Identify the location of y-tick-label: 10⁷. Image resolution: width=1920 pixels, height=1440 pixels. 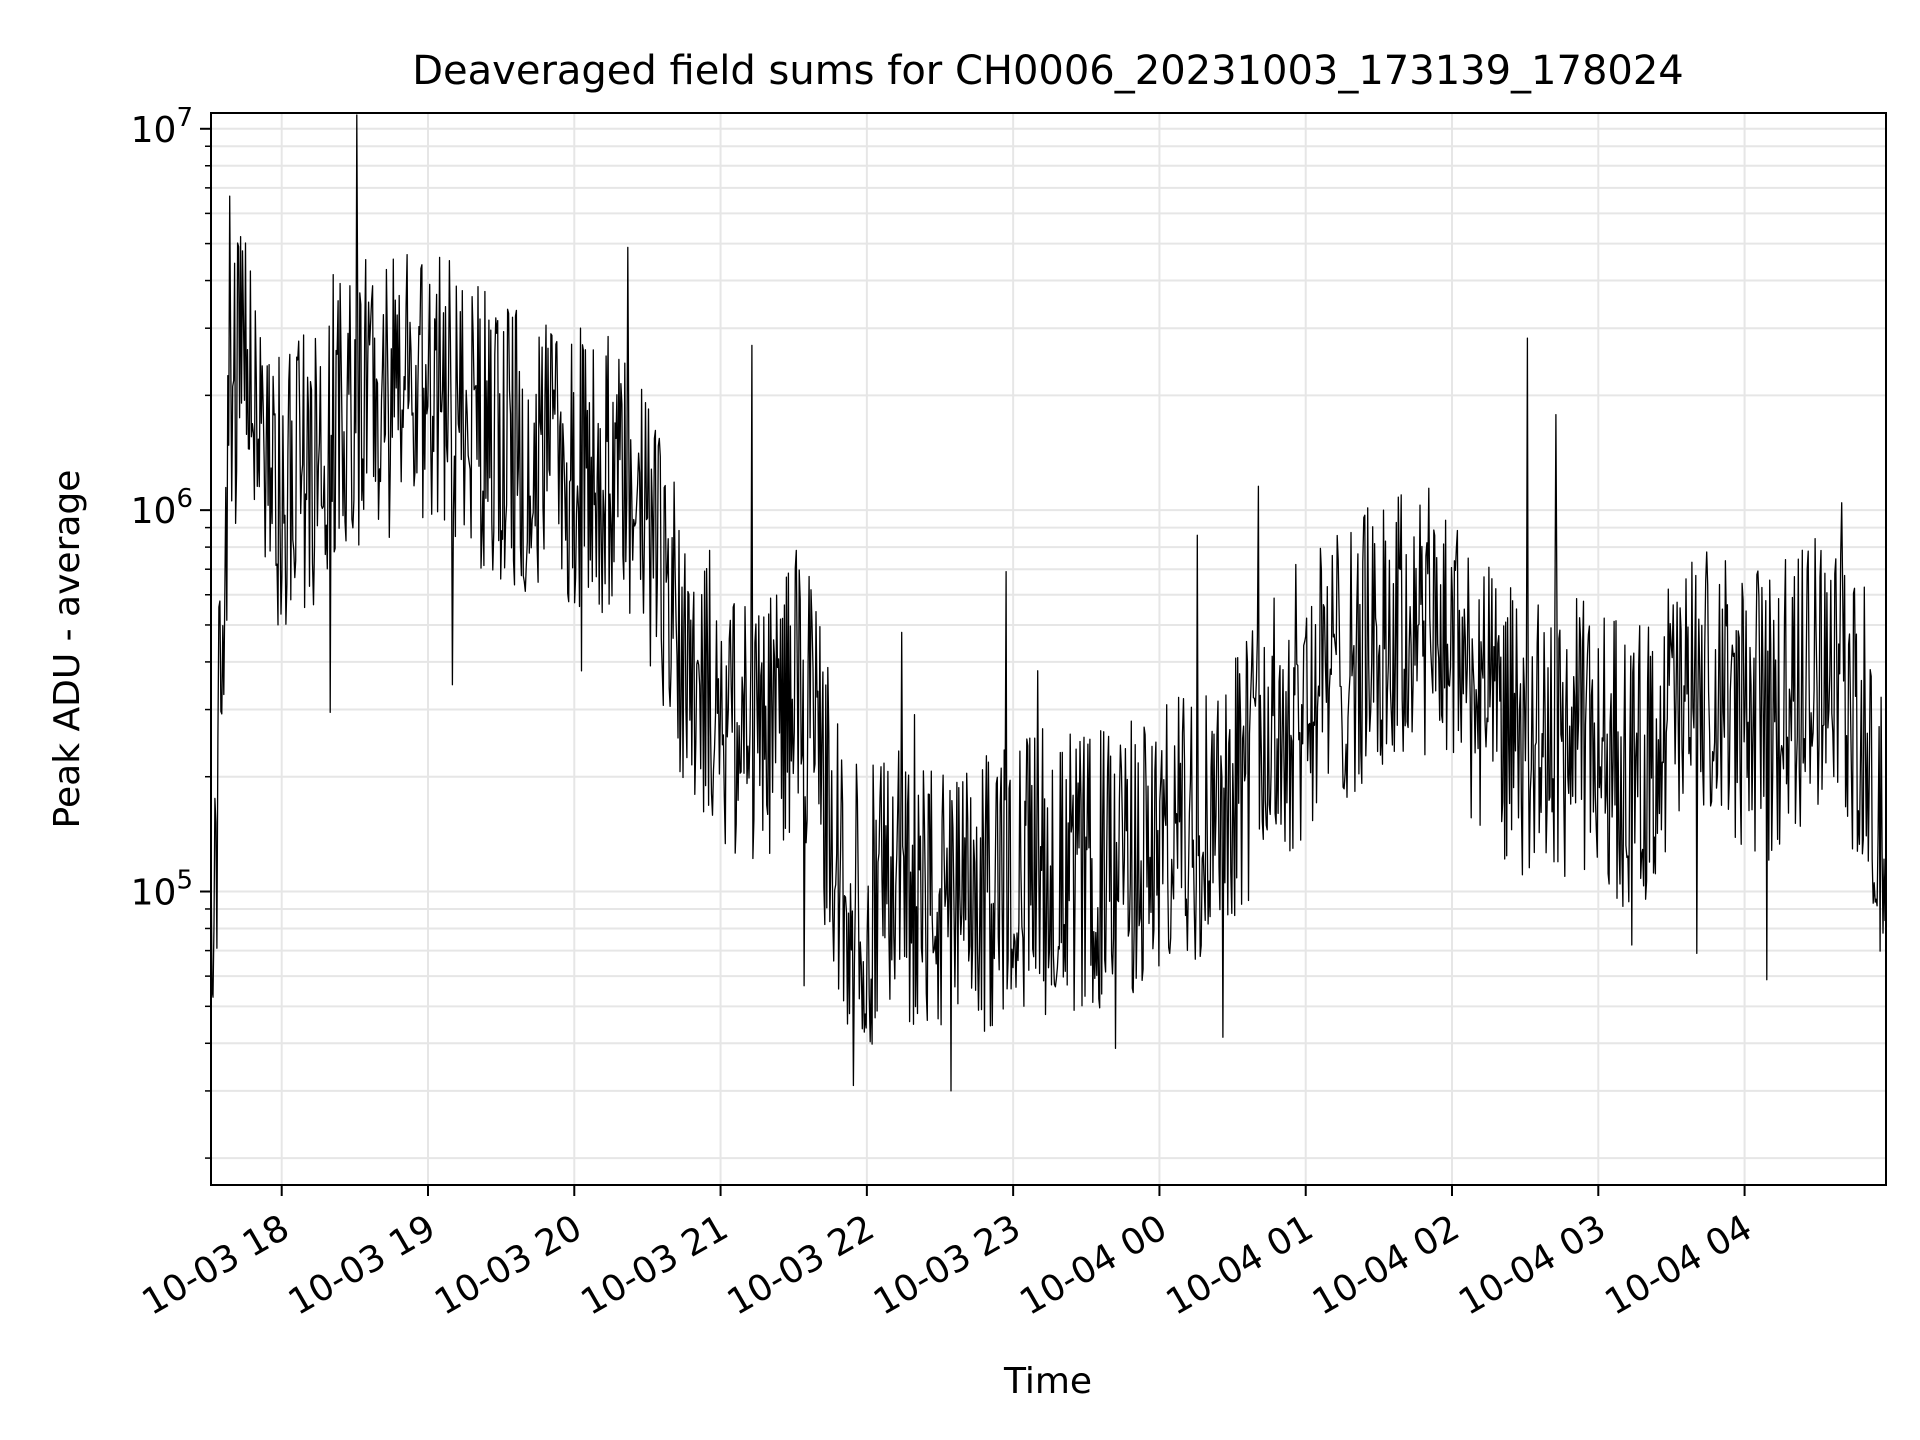
(162, 127).